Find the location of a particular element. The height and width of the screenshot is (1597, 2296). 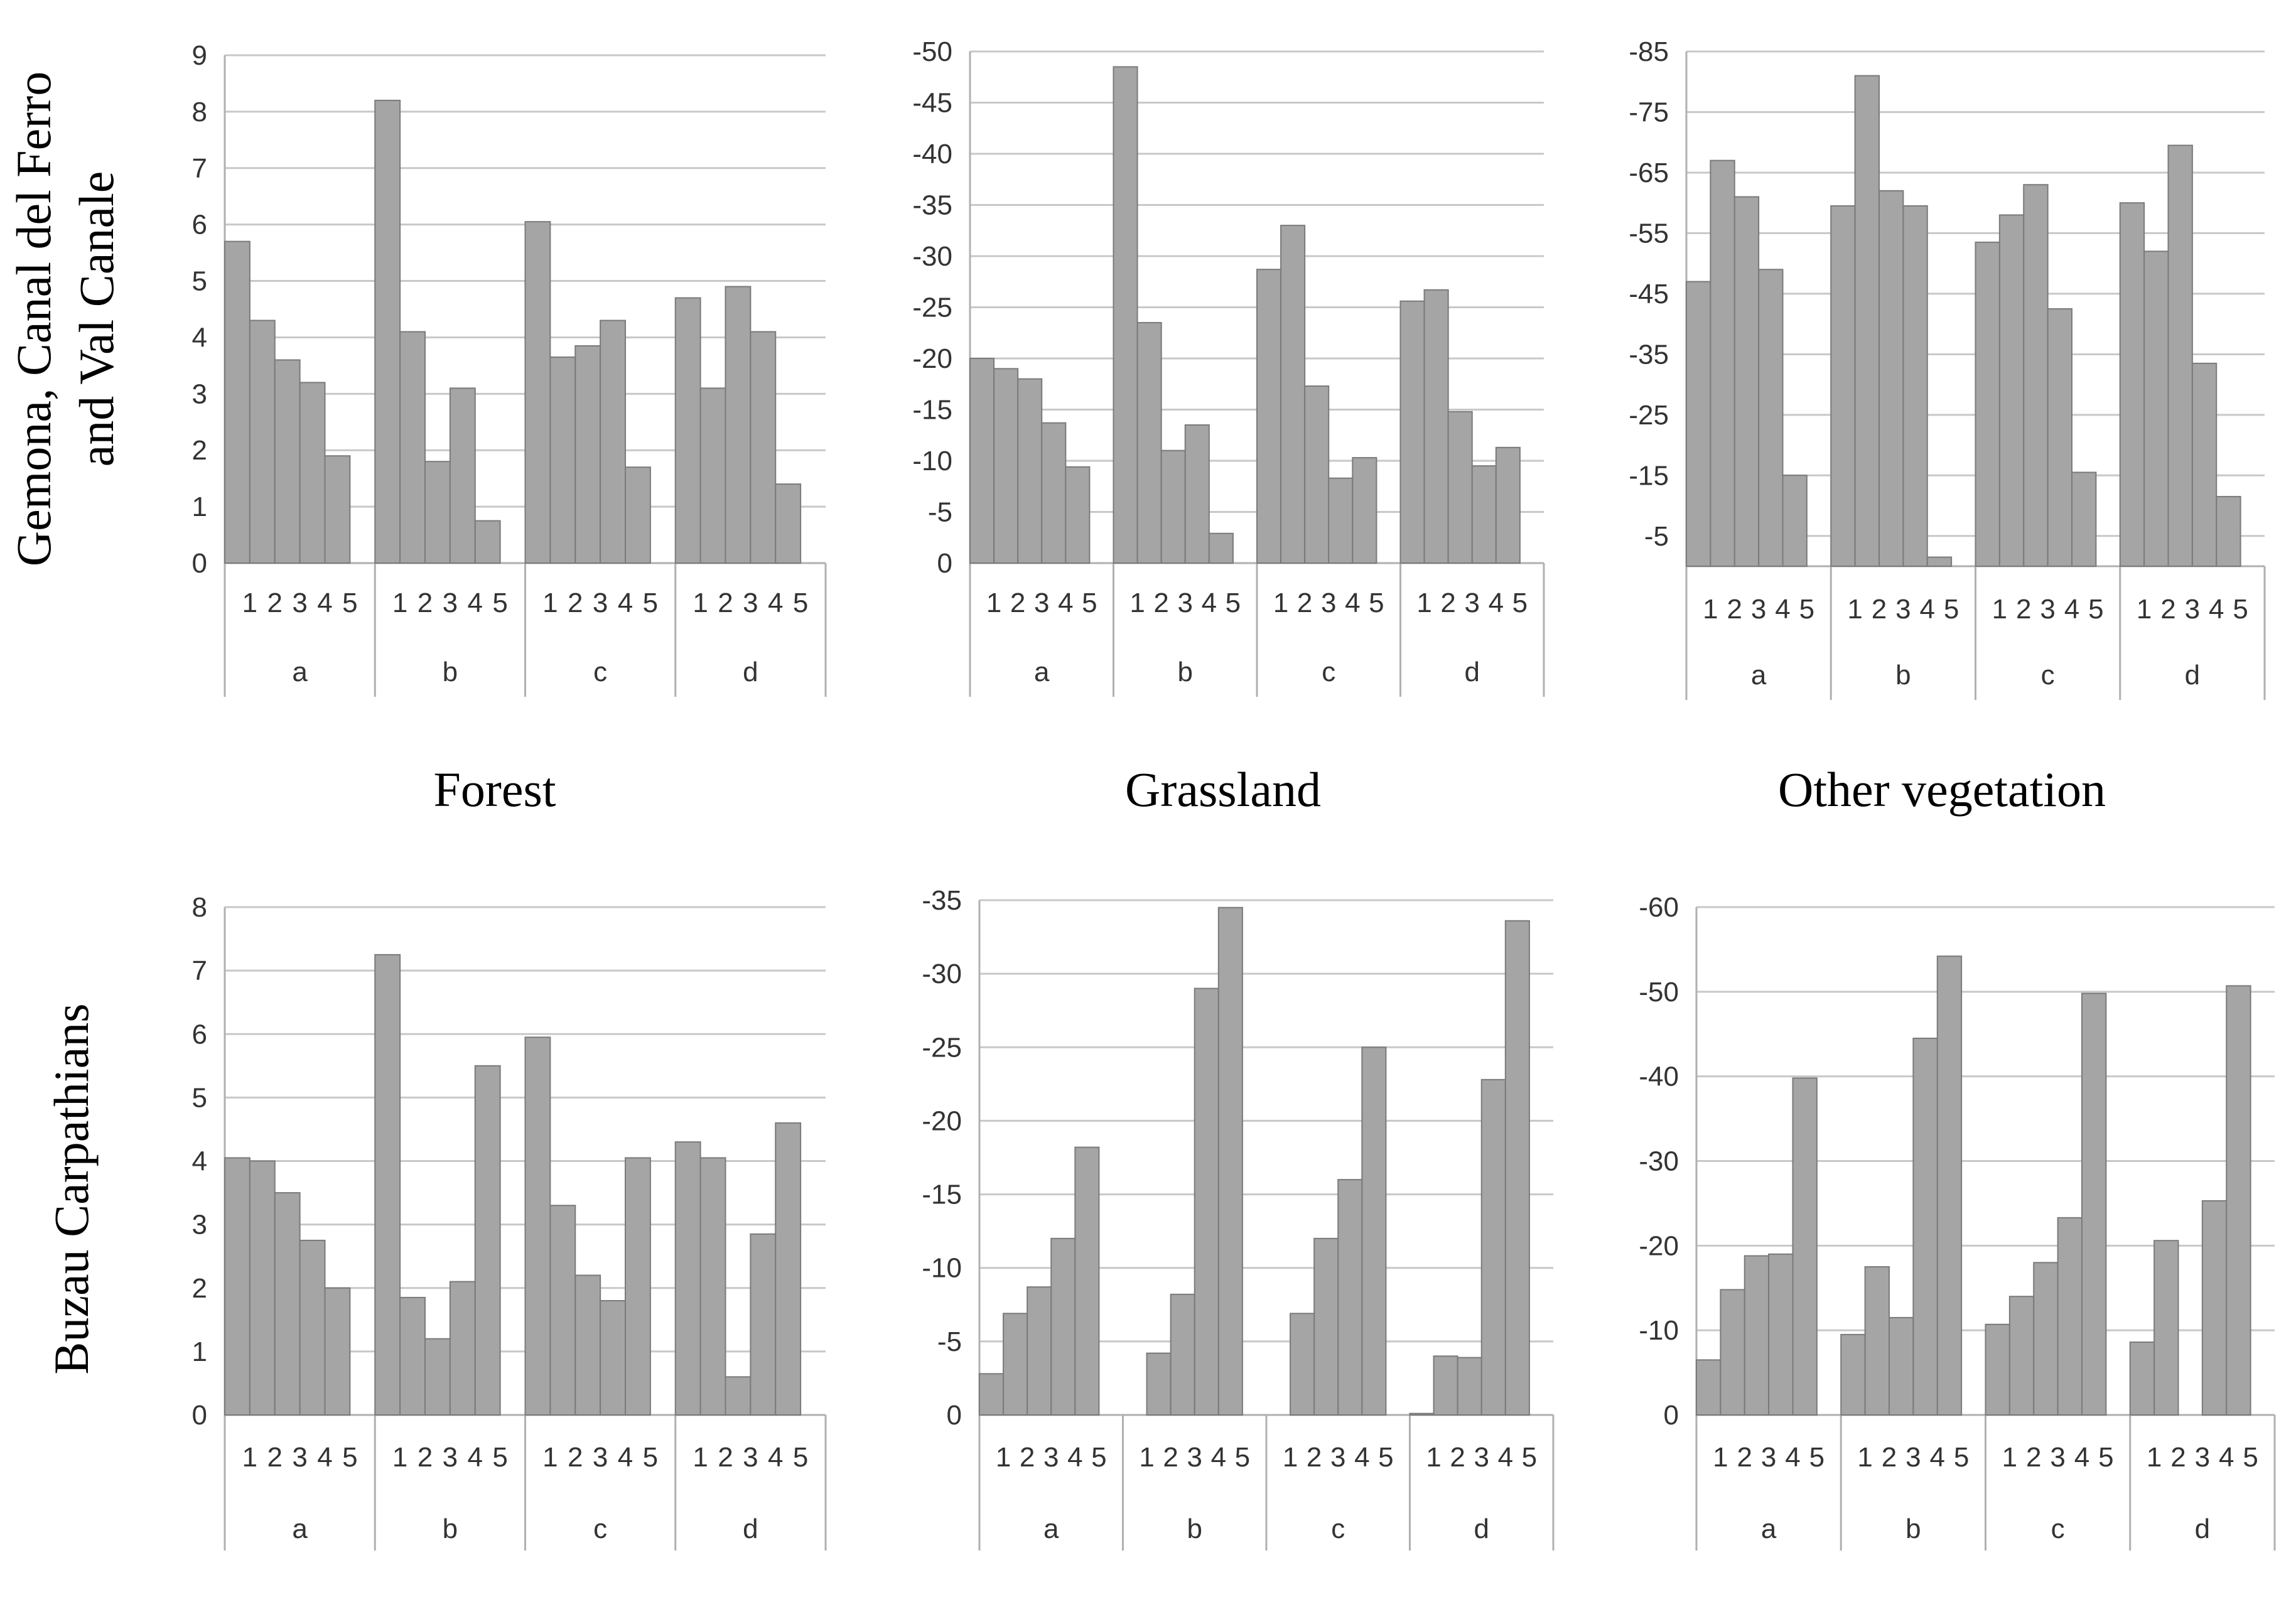

y-tick-label: 6 is located at coordinates (199, 1034).